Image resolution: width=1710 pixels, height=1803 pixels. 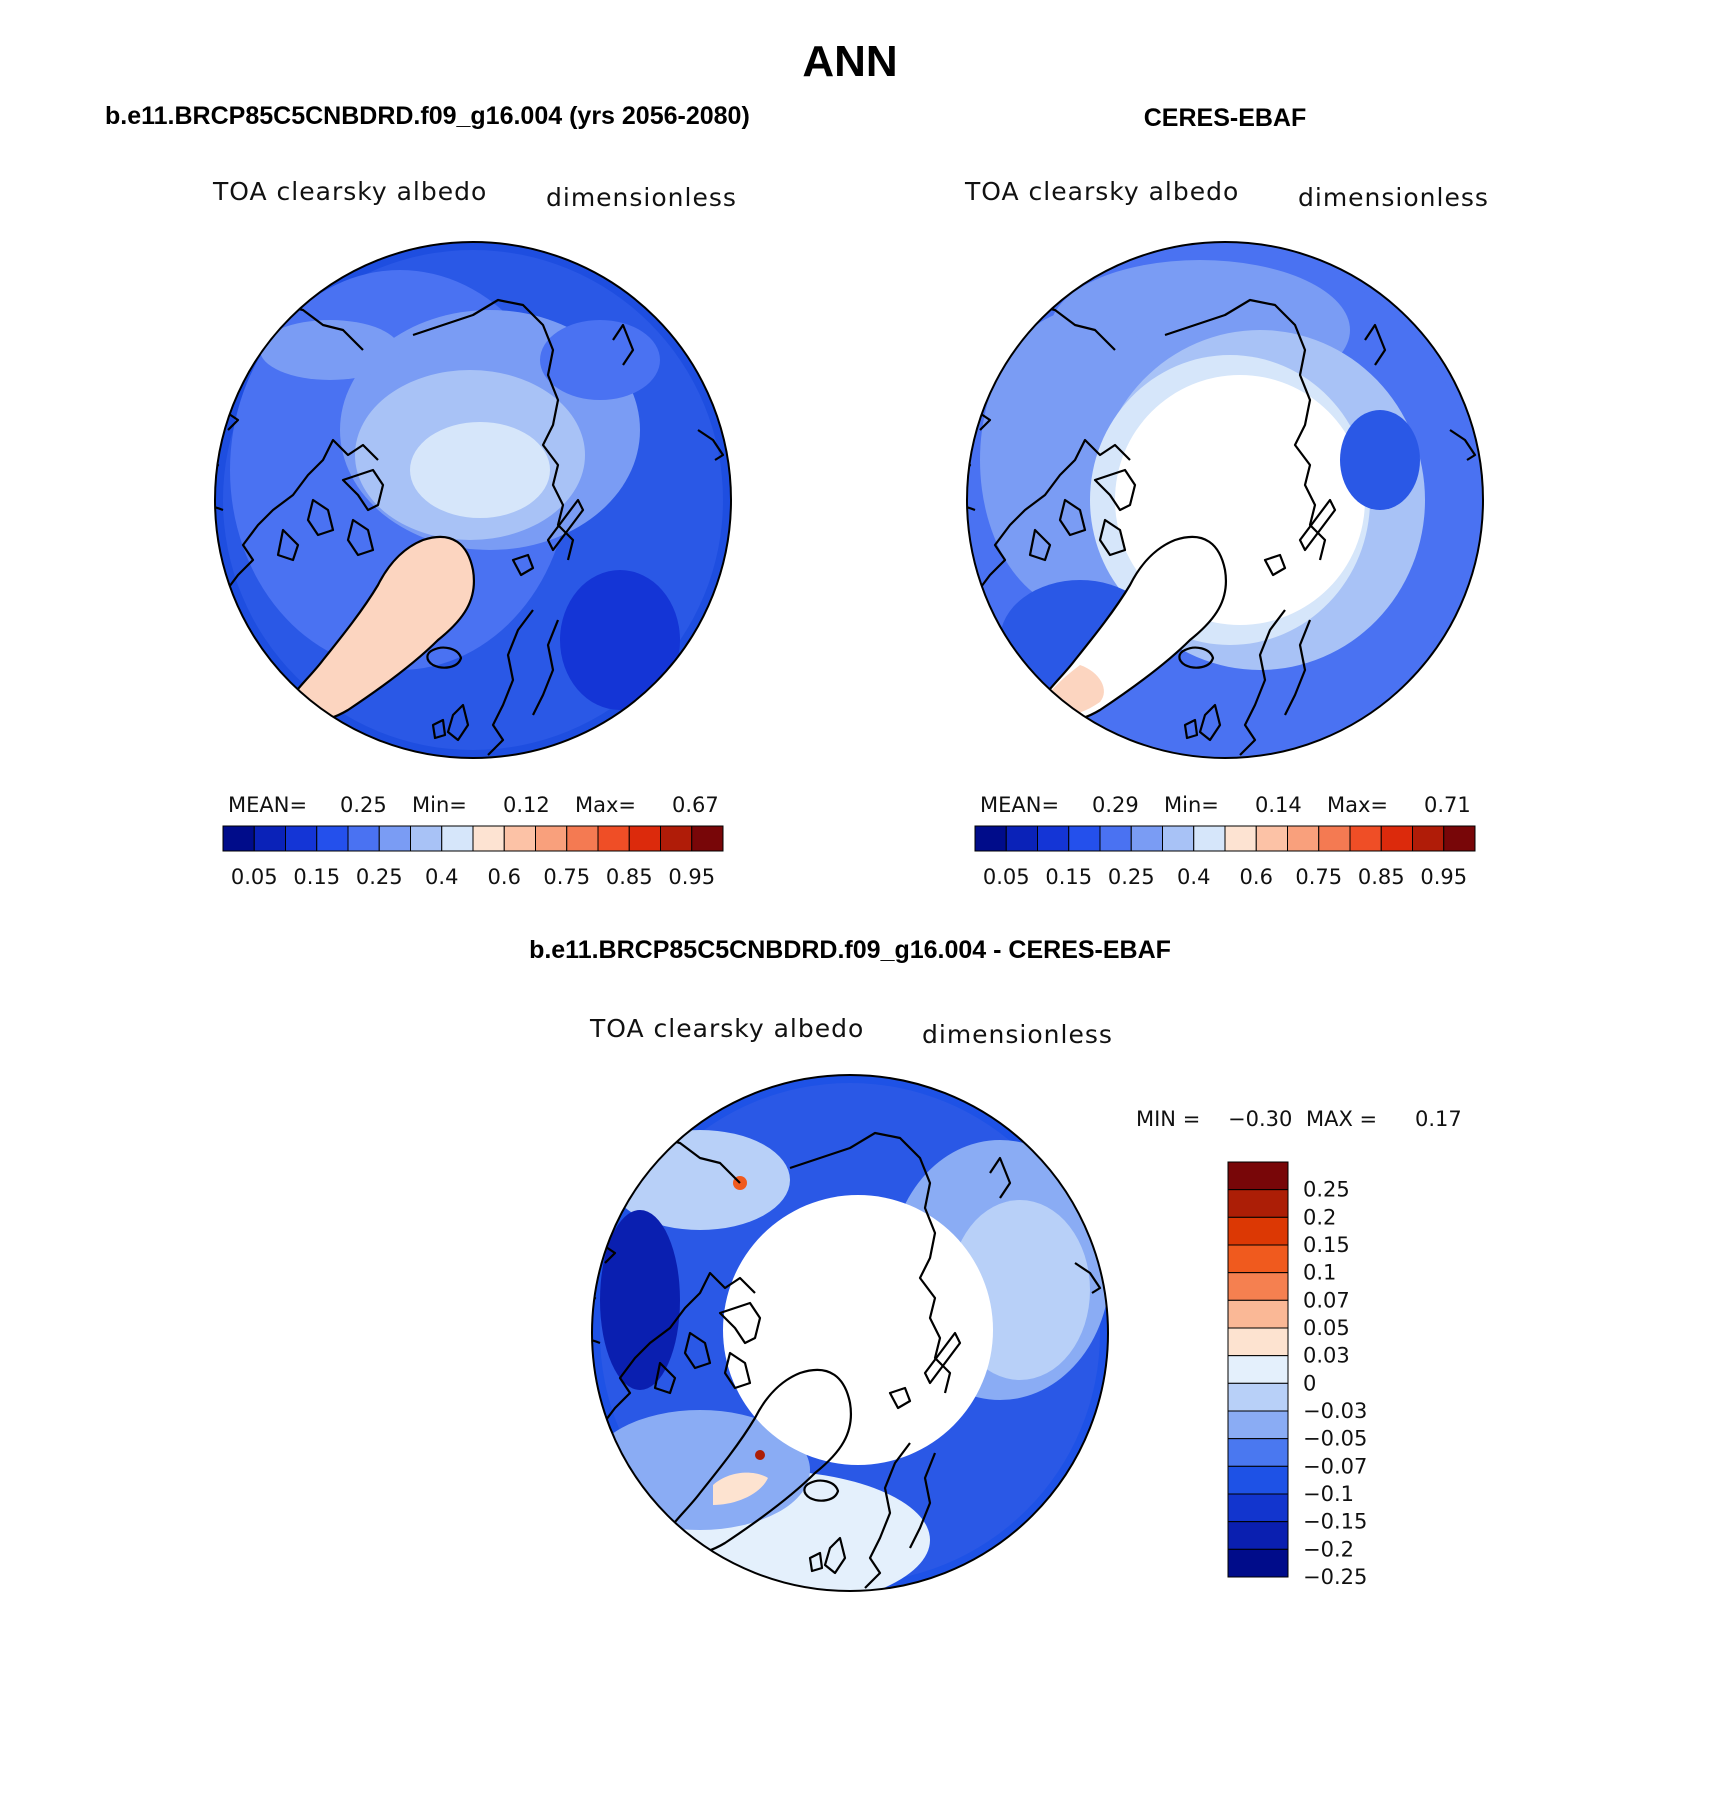 What do you see at coordinates (1357, 805) in the screenshot?
I see `max-label-obs: Max=` at bounding box center [1357, 805].